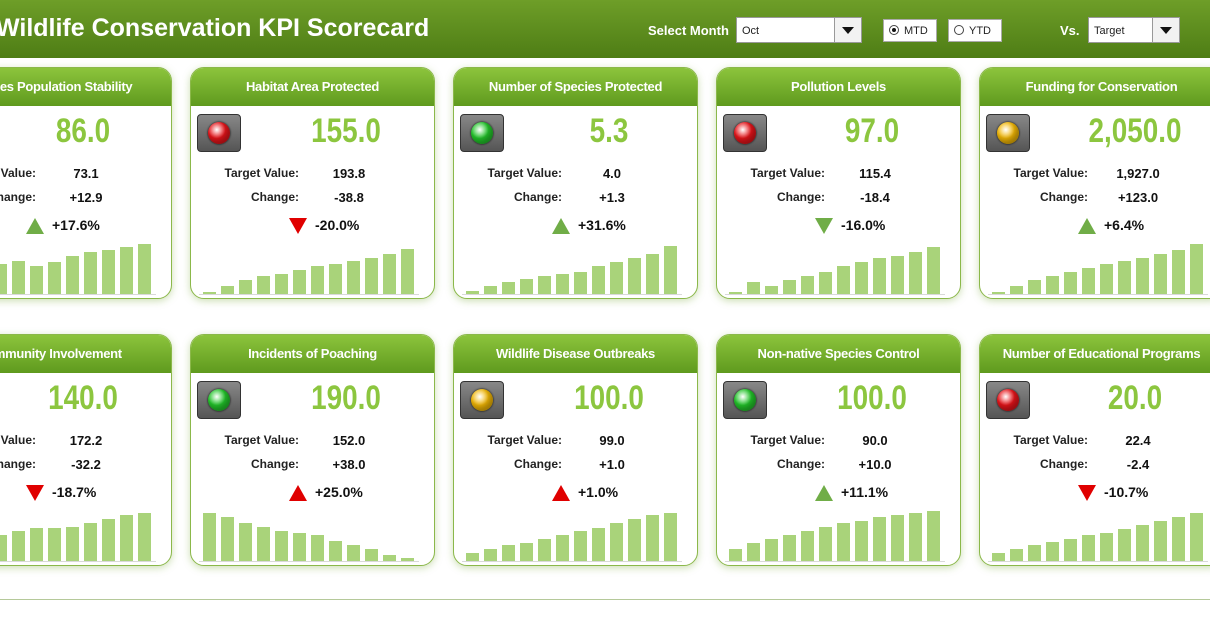 The image size is (1210, 642). What do you see at coordinates (975, 30) in the screenshot?
I see `radio-ytd: YTD` at bounding box center [975, 30].